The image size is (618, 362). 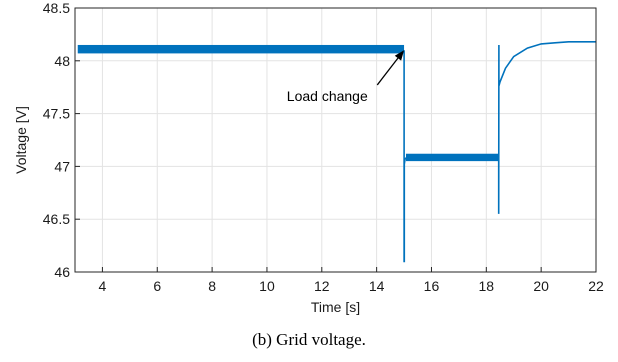 I want to click on x-tick-label: 22, so click(x=596, y=286).